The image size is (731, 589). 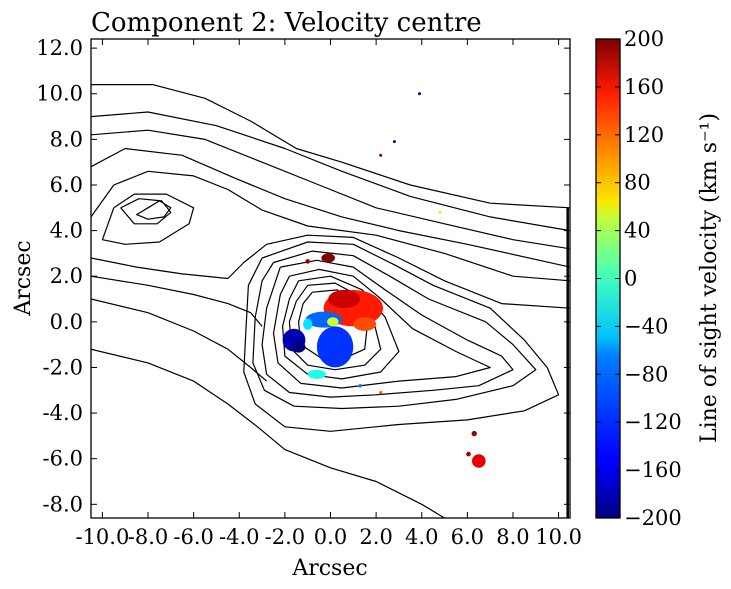 I want to click on colorbar-label: Line of sight velocity (km s⁻¹), so click(x=709, y=278).